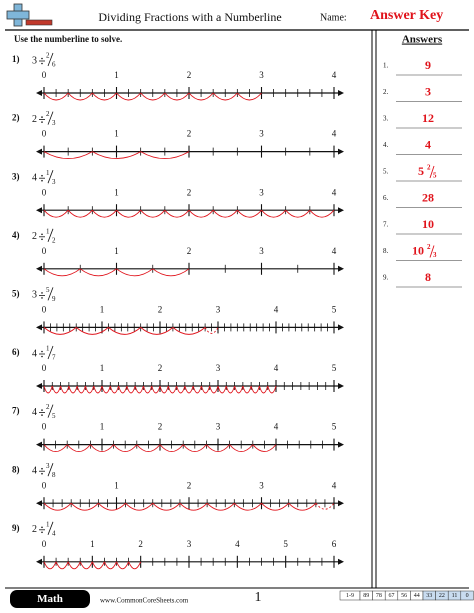  What do you see at coordinates (54, 123) in the screenshot?
I see `denominator: 3` at bounding box center [54, 123].